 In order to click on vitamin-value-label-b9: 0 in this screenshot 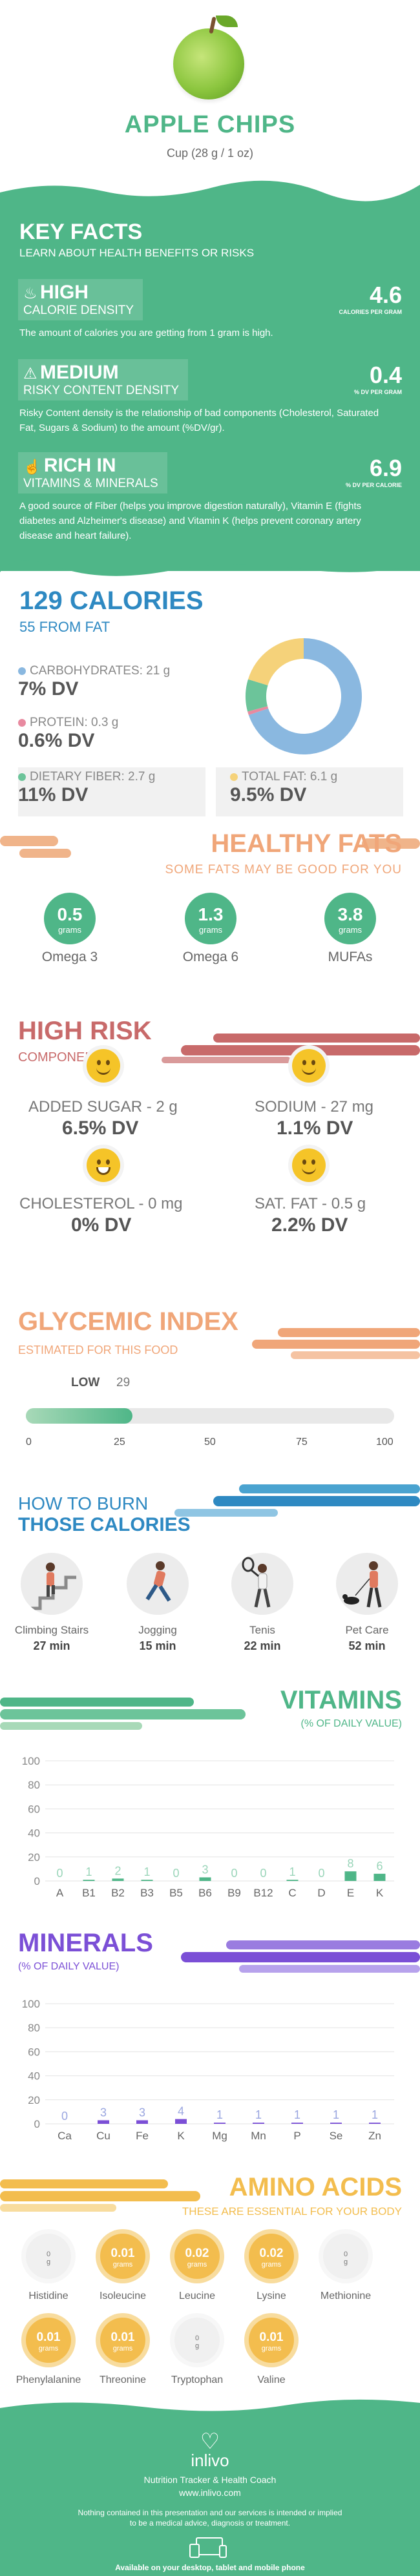, I will do `click(234, 1873)`.